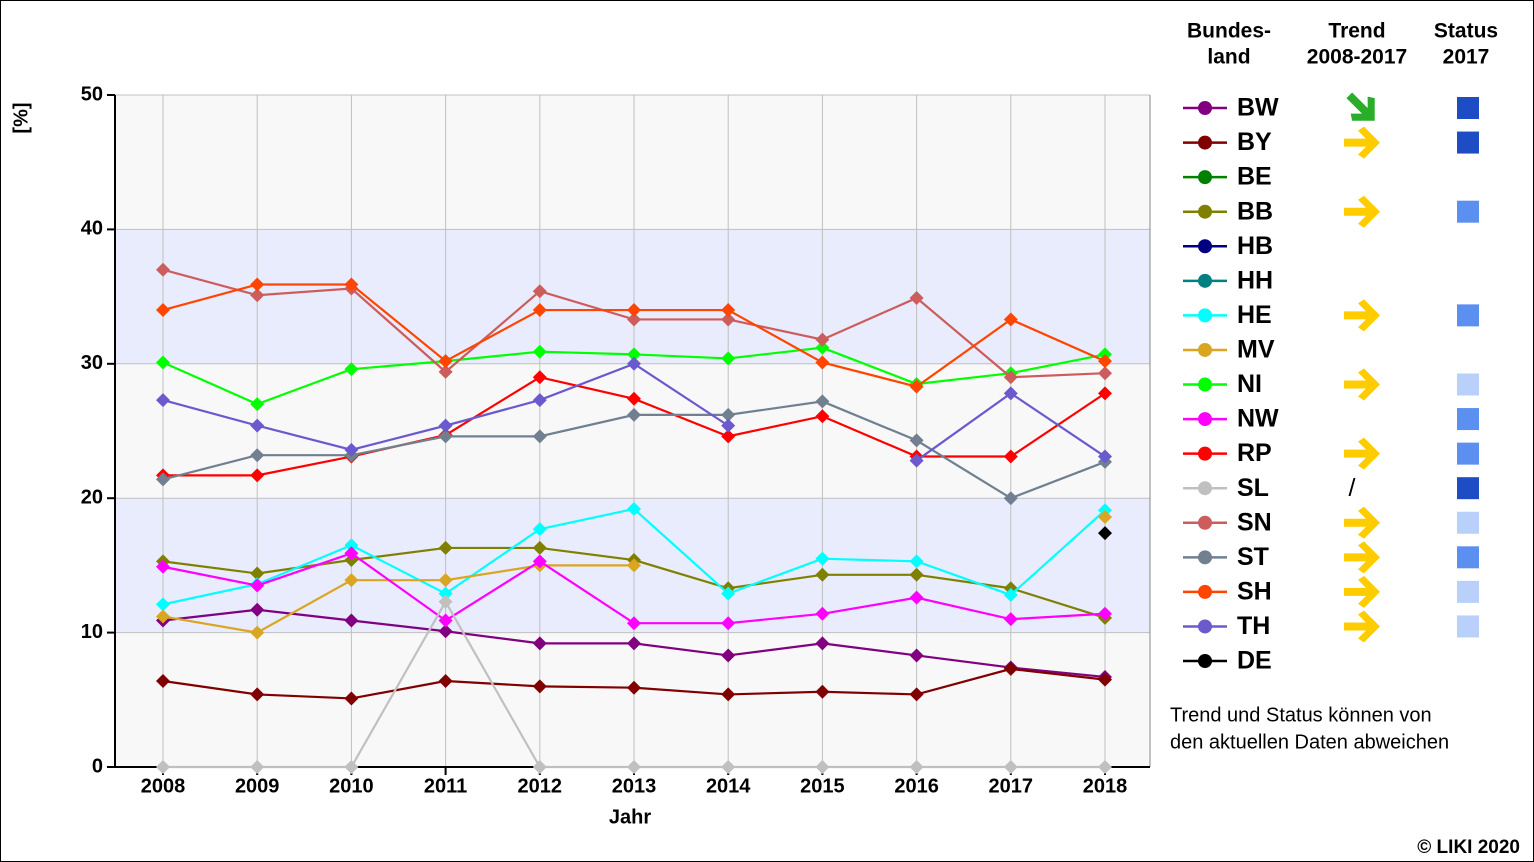 The width and height of the screenshot is (1534, 862). What do you see at coordinates (916, 786) in the screenshot?
I see `x-tick-label: 2016` at bounding box center [916, 786].